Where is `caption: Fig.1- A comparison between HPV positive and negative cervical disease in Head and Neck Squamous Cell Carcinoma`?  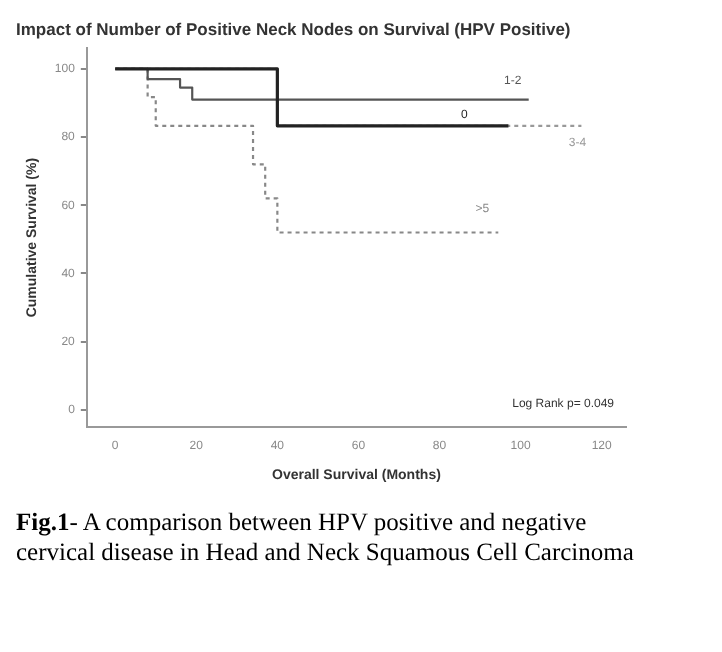
caption: Fig.1- A comparison between HPV positive and negative cervical disease in Head and Neck Squamous Cell Carcinoma is located at coordinates (326, 538).